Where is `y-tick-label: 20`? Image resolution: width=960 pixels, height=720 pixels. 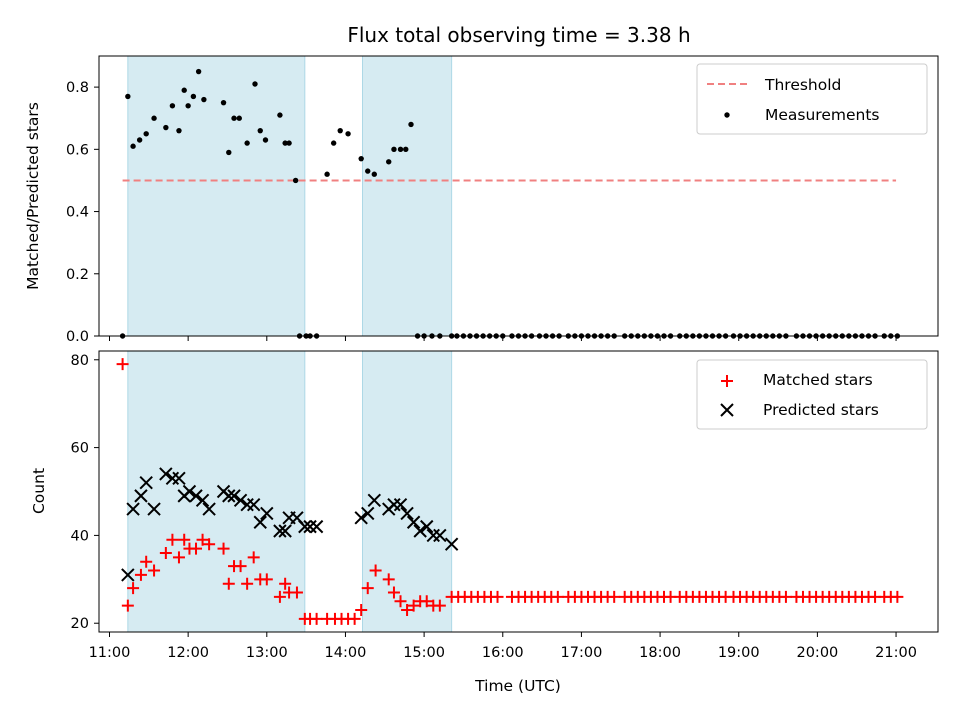
y-tick-label: 20 is located at coordinates (80, 624).